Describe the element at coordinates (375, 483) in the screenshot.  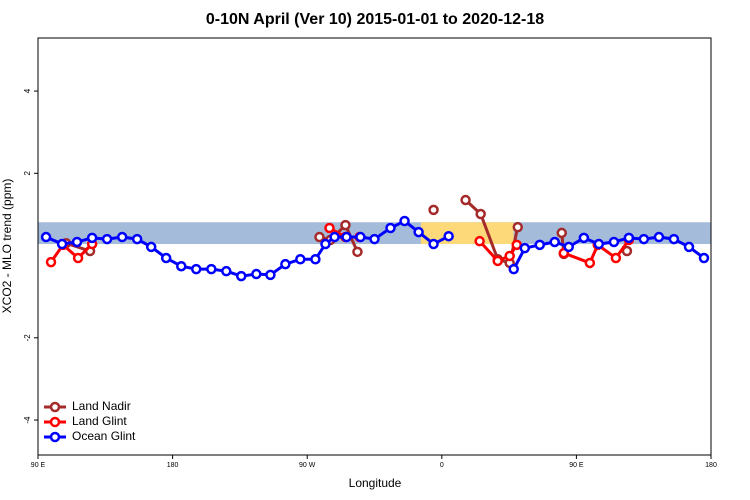
I see `x-axis-label: Longitude` at that location.